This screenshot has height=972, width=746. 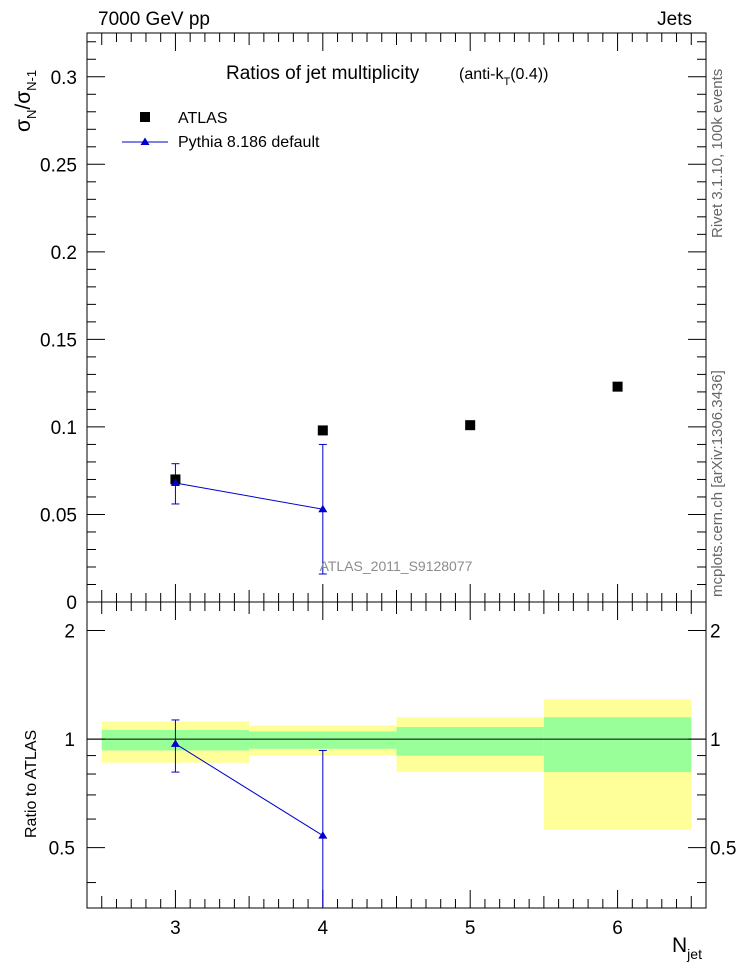 What do you see at coordinates (694, 954) in the screenshot?
I see `xlabel-sub: jet` at bounding box center [694, 954].